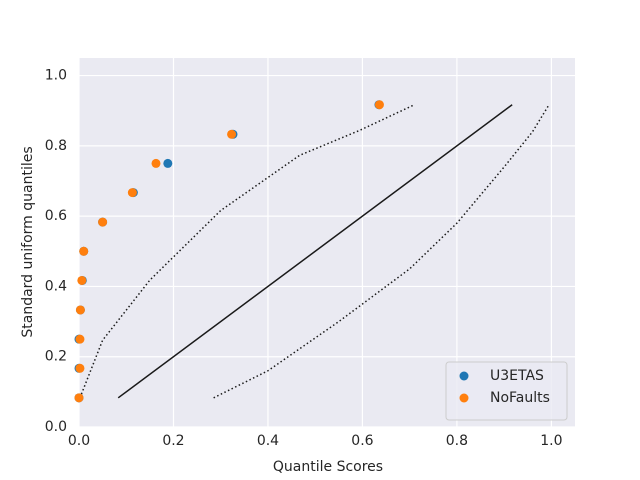  I want to click on y-tick-label: 0.6, so click(56, 216).